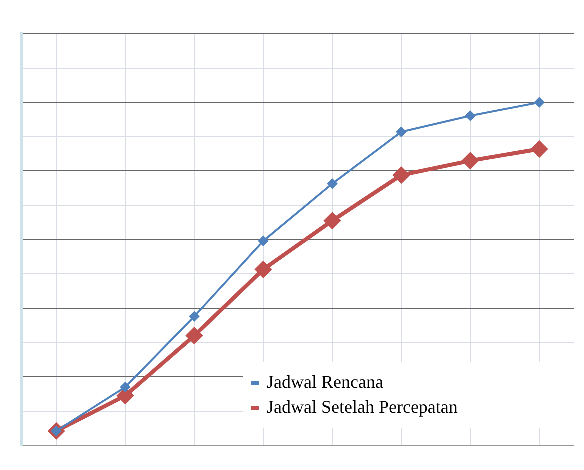 This screenshot has height=470, width=584. What do you see at coordinates (325, 382) in the screenshot?
I see `legend-label: Jadwal Rencana` at bounding box center [325, 382].